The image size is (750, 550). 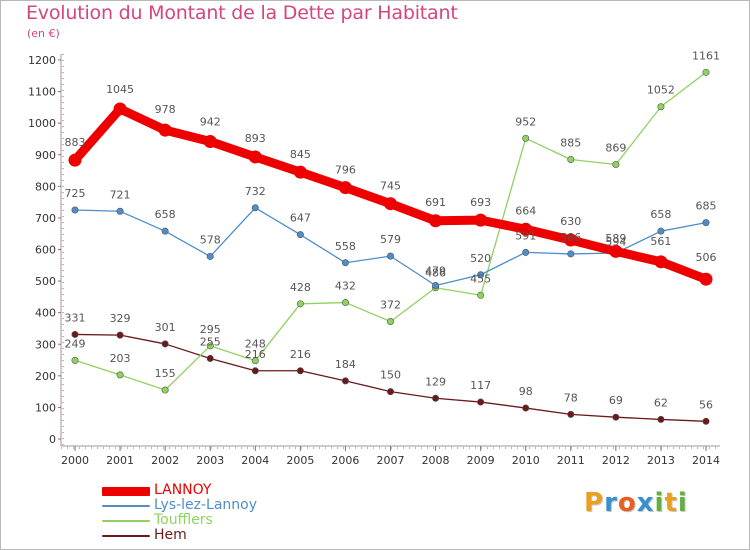 What do you see at coordinates (45, 376) in the screenshot?
I see `y-tick-label: 200` at bounding box center [45, 376].